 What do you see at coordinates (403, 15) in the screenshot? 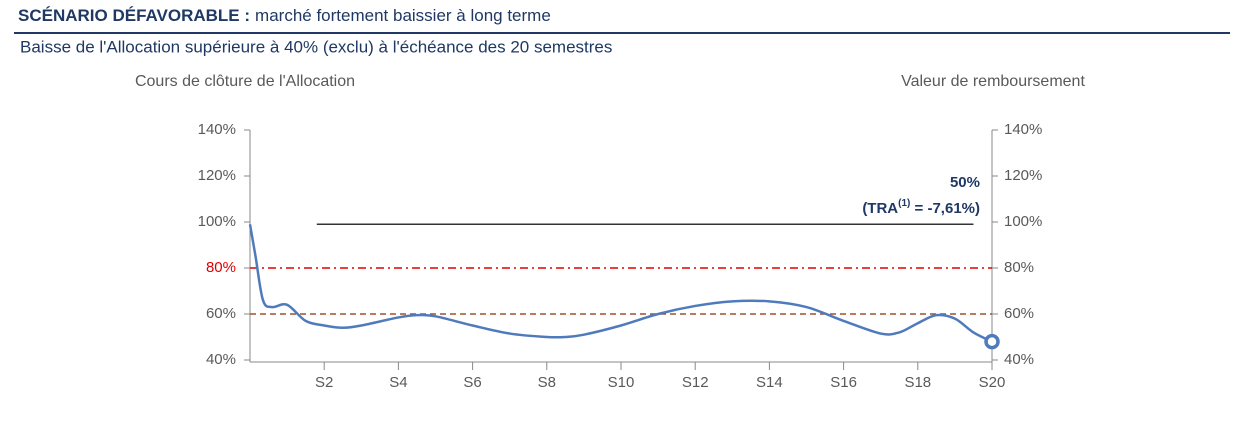
I see `title-rest: marché fortement baissier à long terme` at bounding box center [403, 15].